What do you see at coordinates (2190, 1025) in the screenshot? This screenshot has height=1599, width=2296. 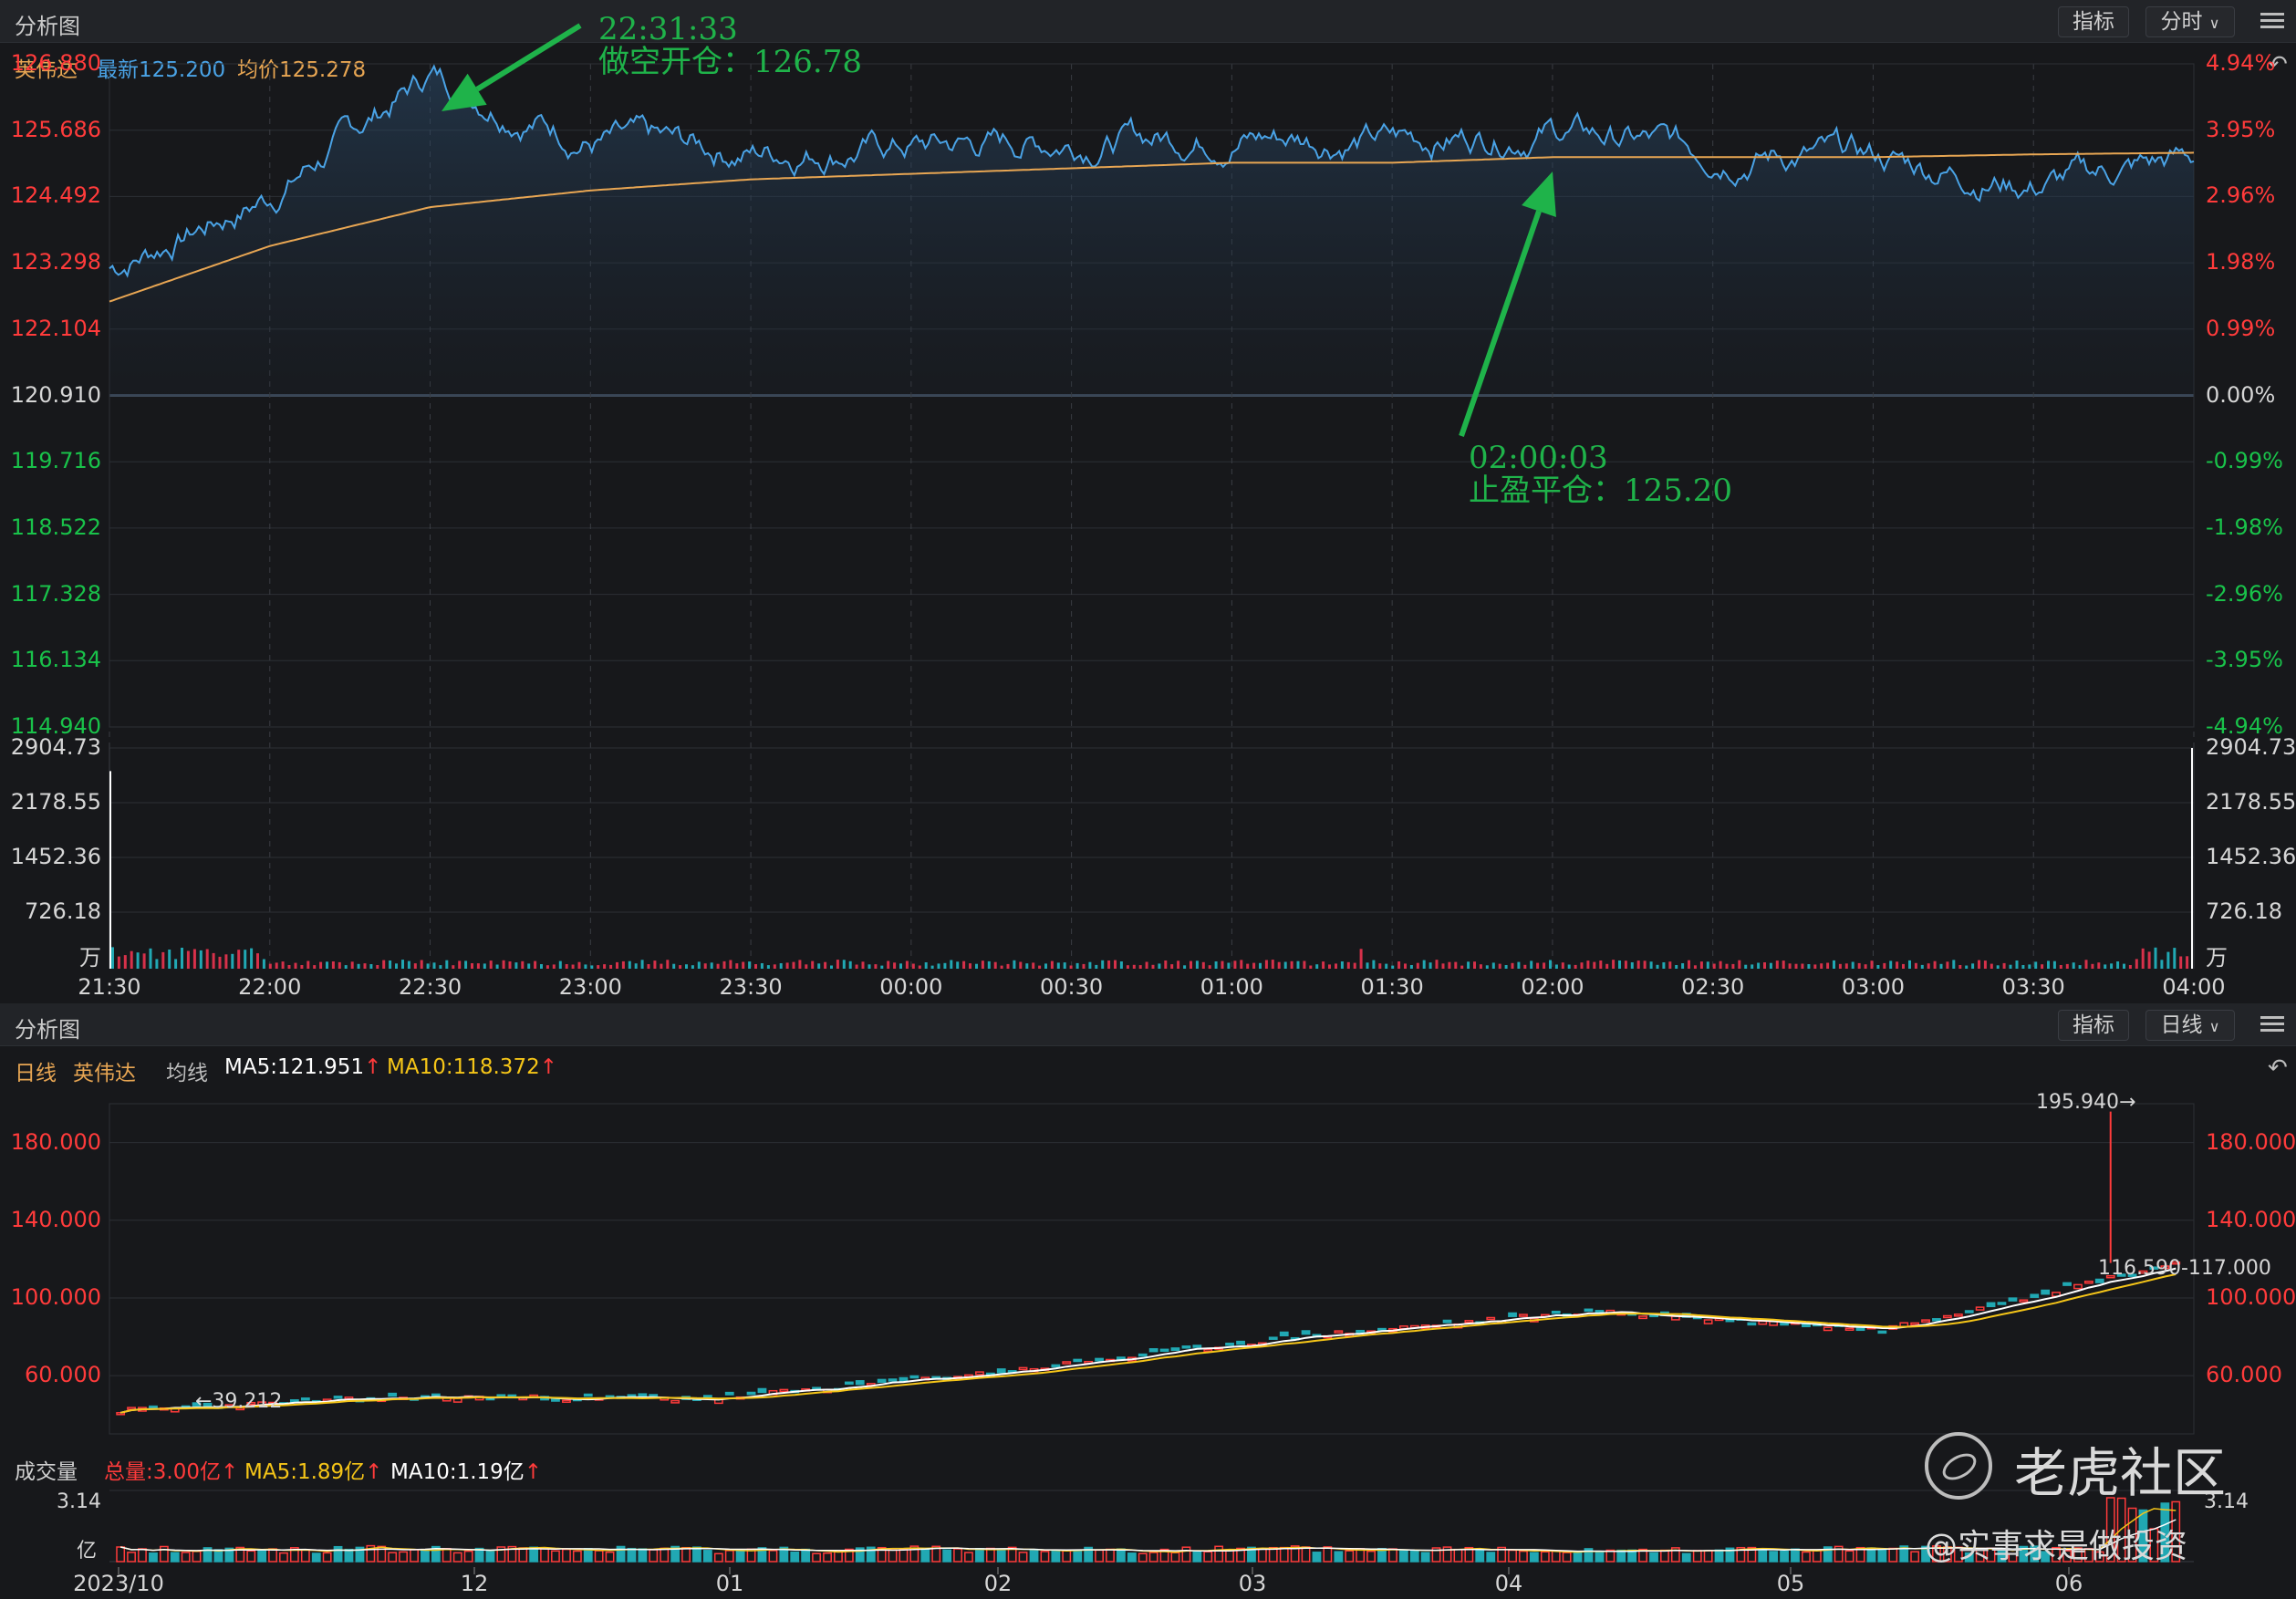 I see `period-select-2: 日线 ∨` at bounding box center [2190, 1025].